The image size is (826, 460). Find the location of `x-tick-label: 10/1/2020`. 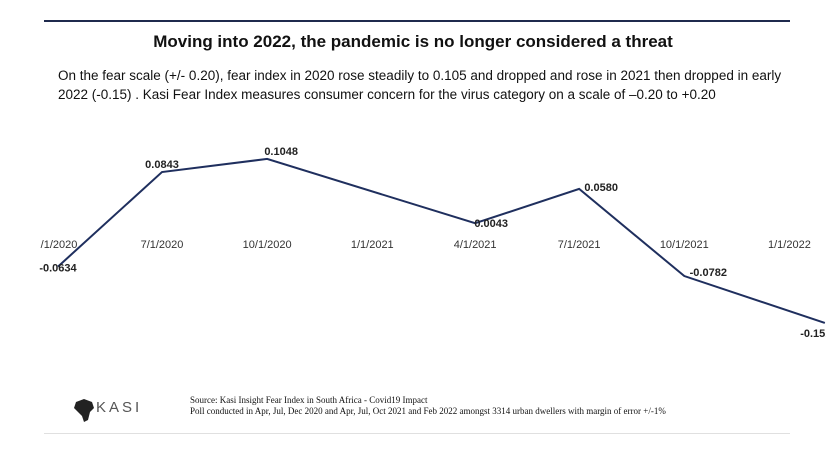

x-tick-label: 10/1/2020 is located at coordinates (267, 245).